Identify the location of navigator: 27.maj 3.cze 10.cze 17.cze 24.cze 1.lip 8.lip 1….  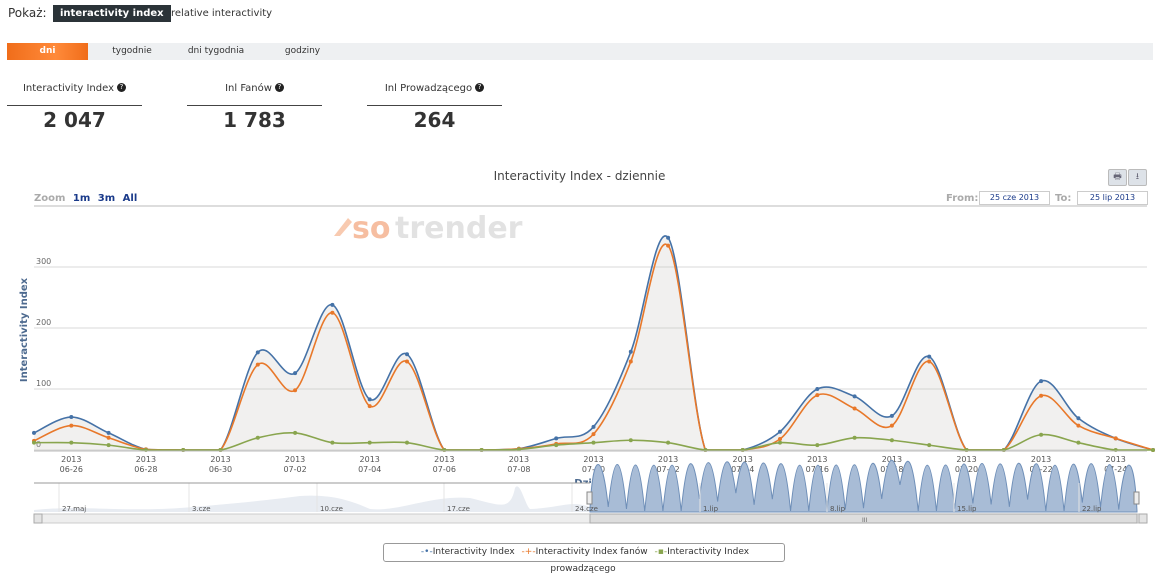
(590, 491).